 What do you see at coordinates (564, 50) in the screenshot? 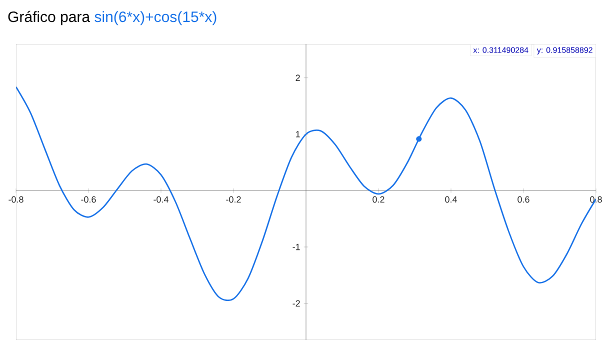
I see `annotation: y: 0.915858892` at bounding box center [564, 50].